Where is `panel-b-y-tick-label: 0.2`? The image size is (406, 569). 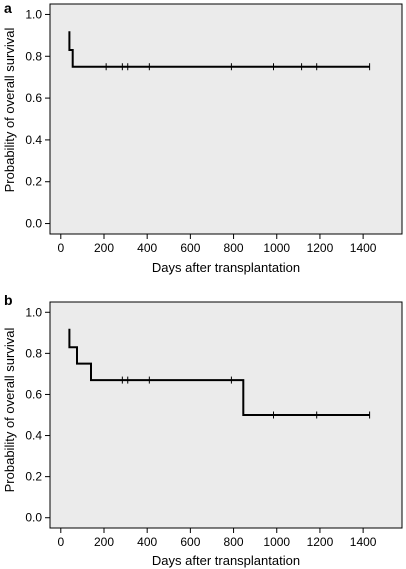
panel-b-y-tick-label: 0.2 is located at coordinates (33, 477).